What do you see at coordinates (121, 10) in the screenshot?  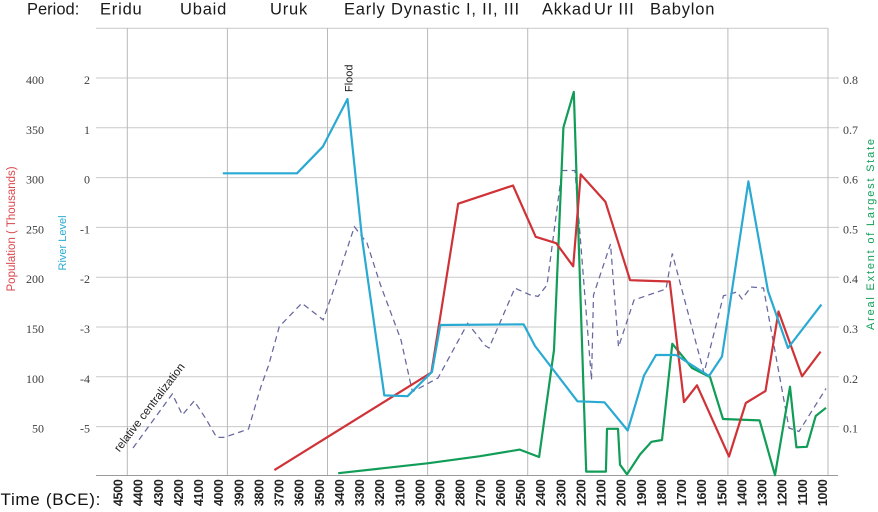 I see `svg-text: Eridu` at bounding box center [121, 10].